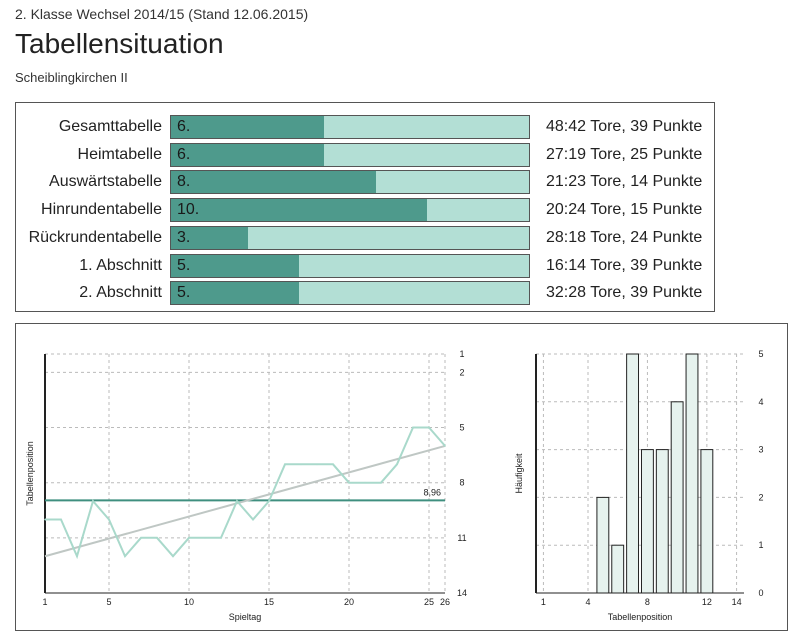 This screenshot has width=803, height=636. What do you see at coordinates (445, 602) in the screenshot?
I see `x-tick-label: 26` at bounding box center [445, 602].